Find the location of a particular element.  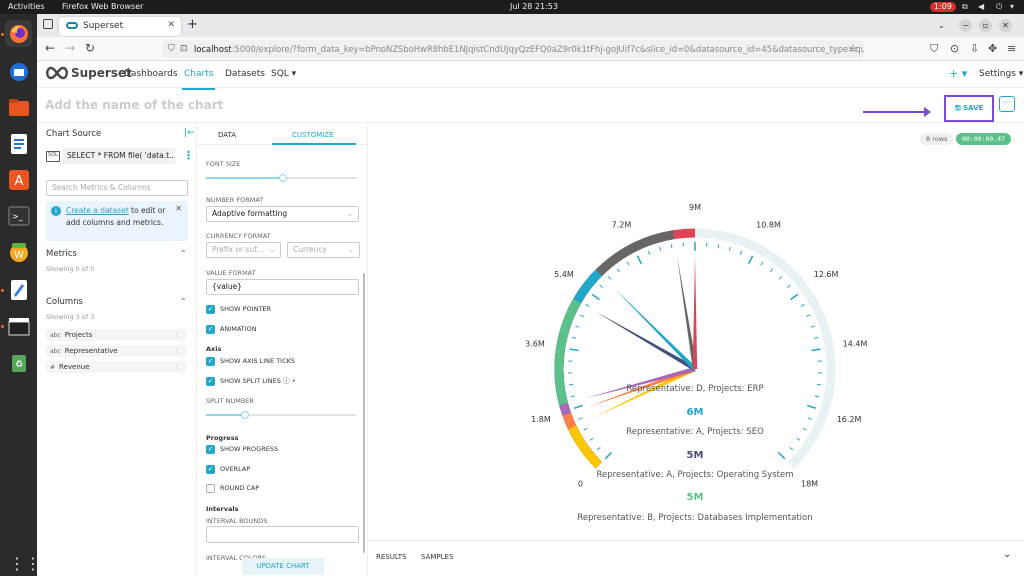

tab-data: DATA is located at coordinates (227, 135).